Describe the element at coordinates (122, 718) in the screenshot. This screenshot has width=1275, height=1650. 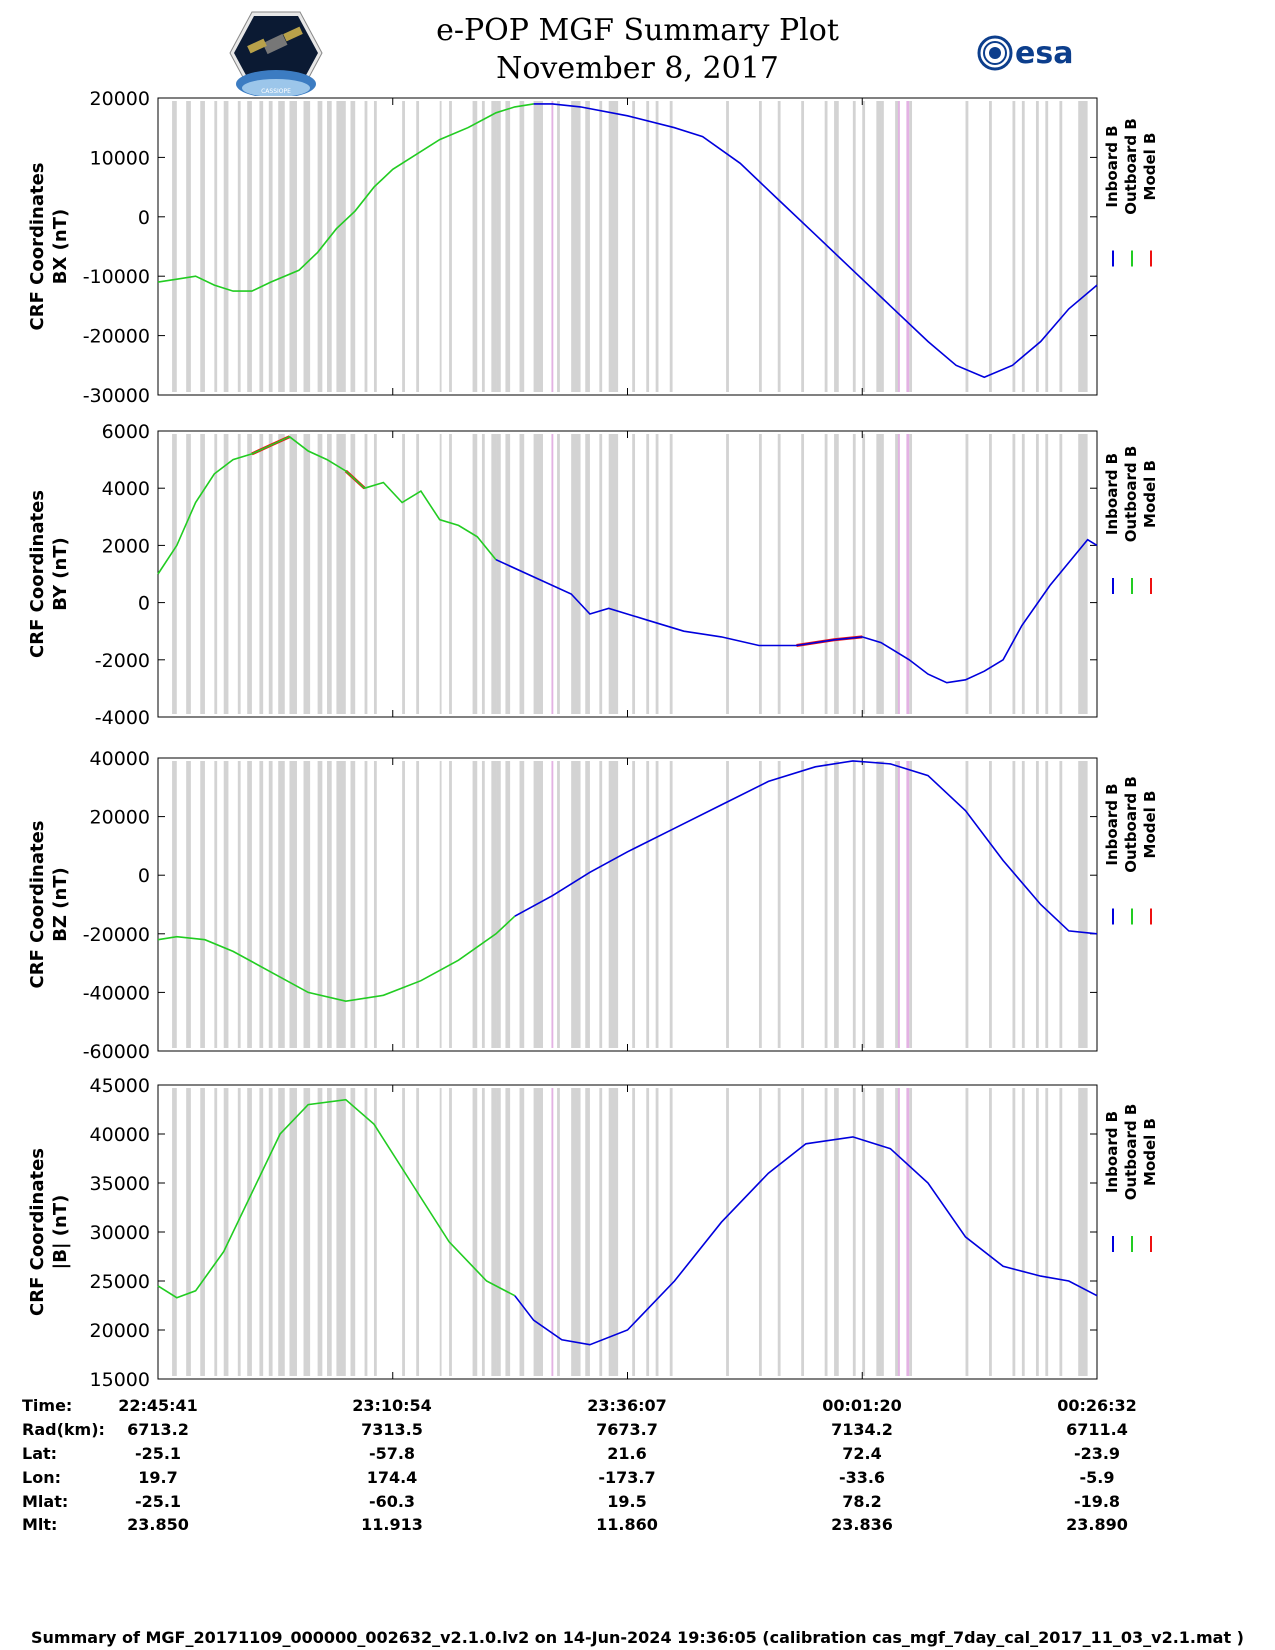
I see `y-tick-label: -4000` at that location.